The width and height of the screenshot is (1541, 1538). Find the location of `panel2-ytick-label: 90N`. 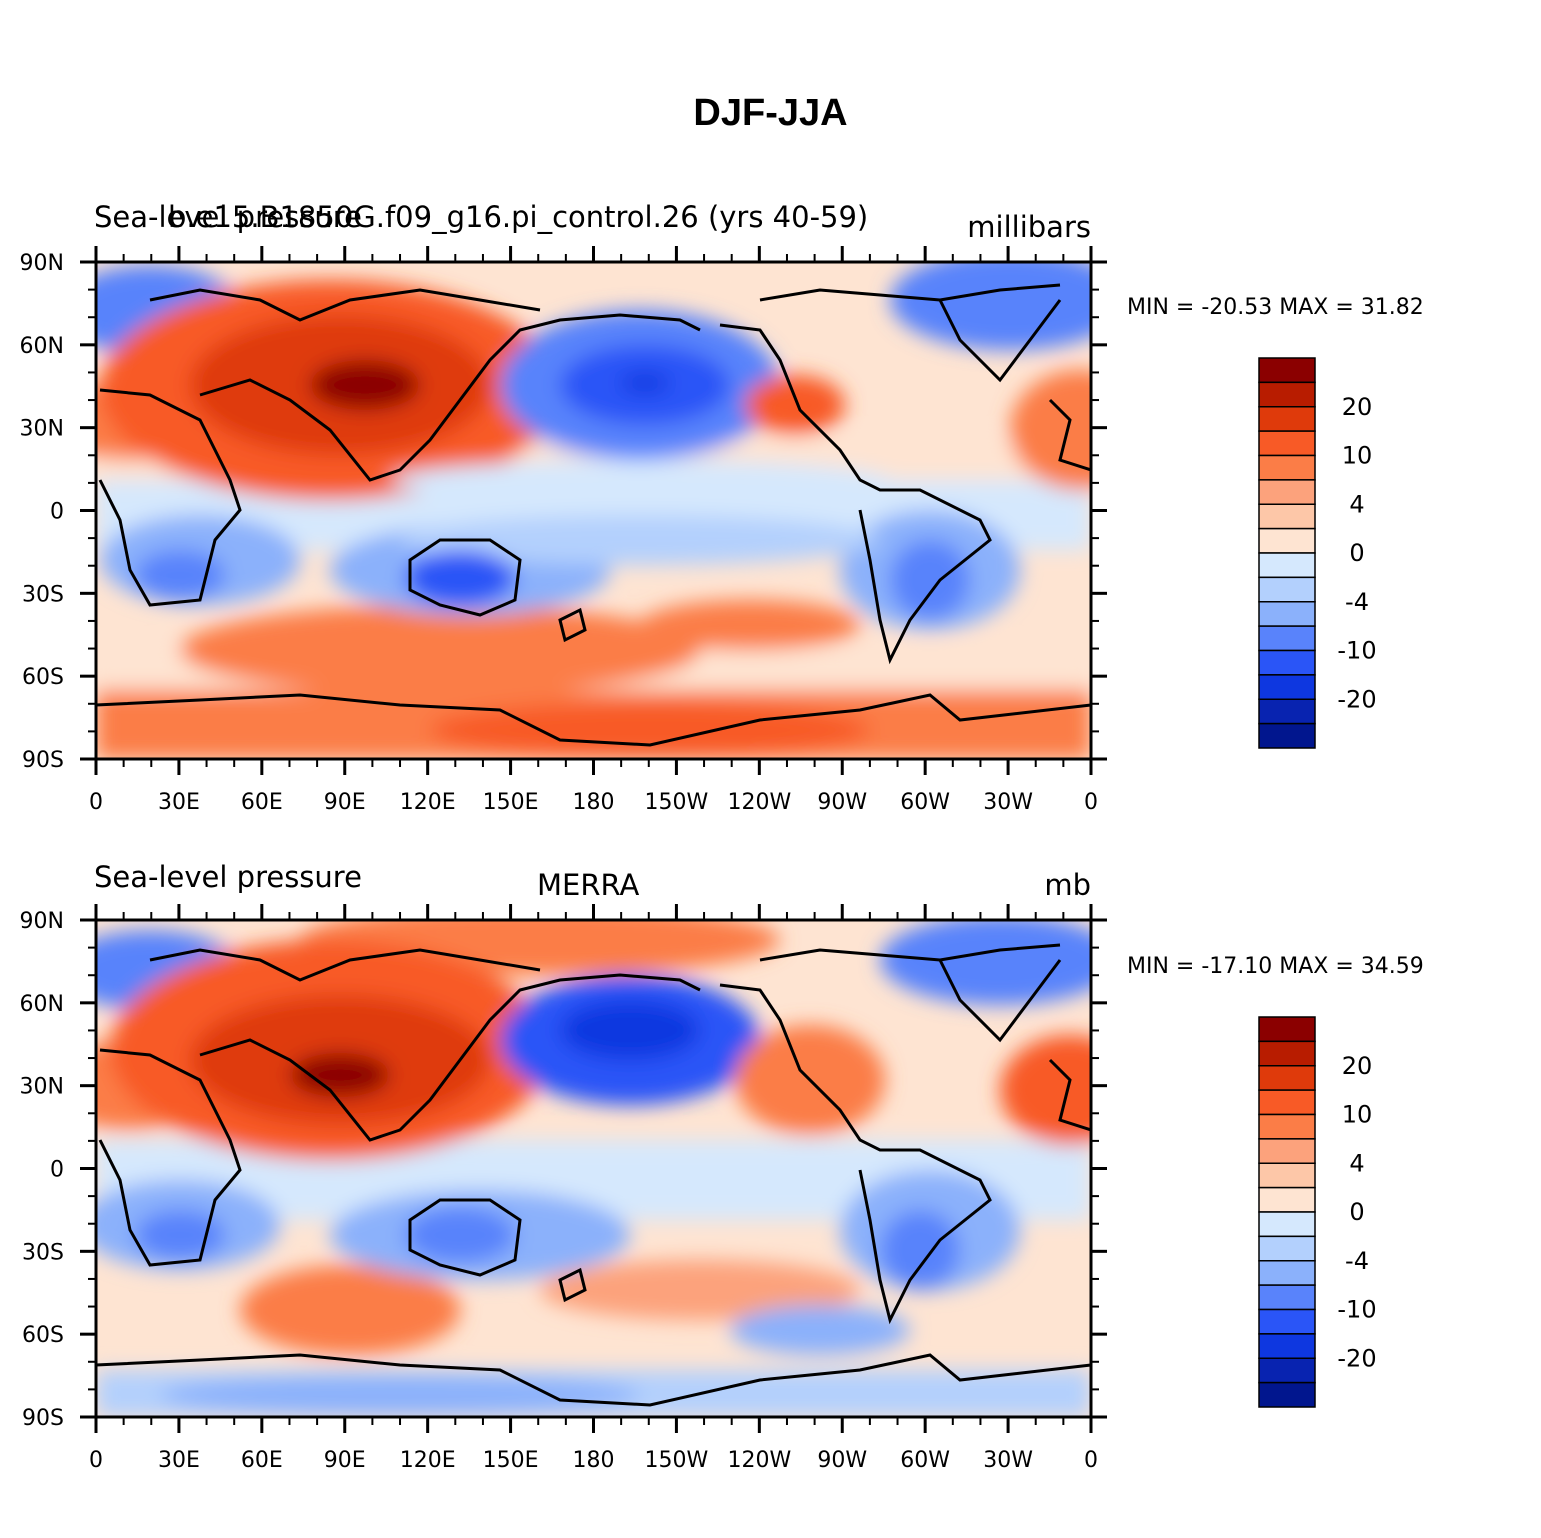

panel2-ytick-label: 90N is located at coordinates (42, 921).